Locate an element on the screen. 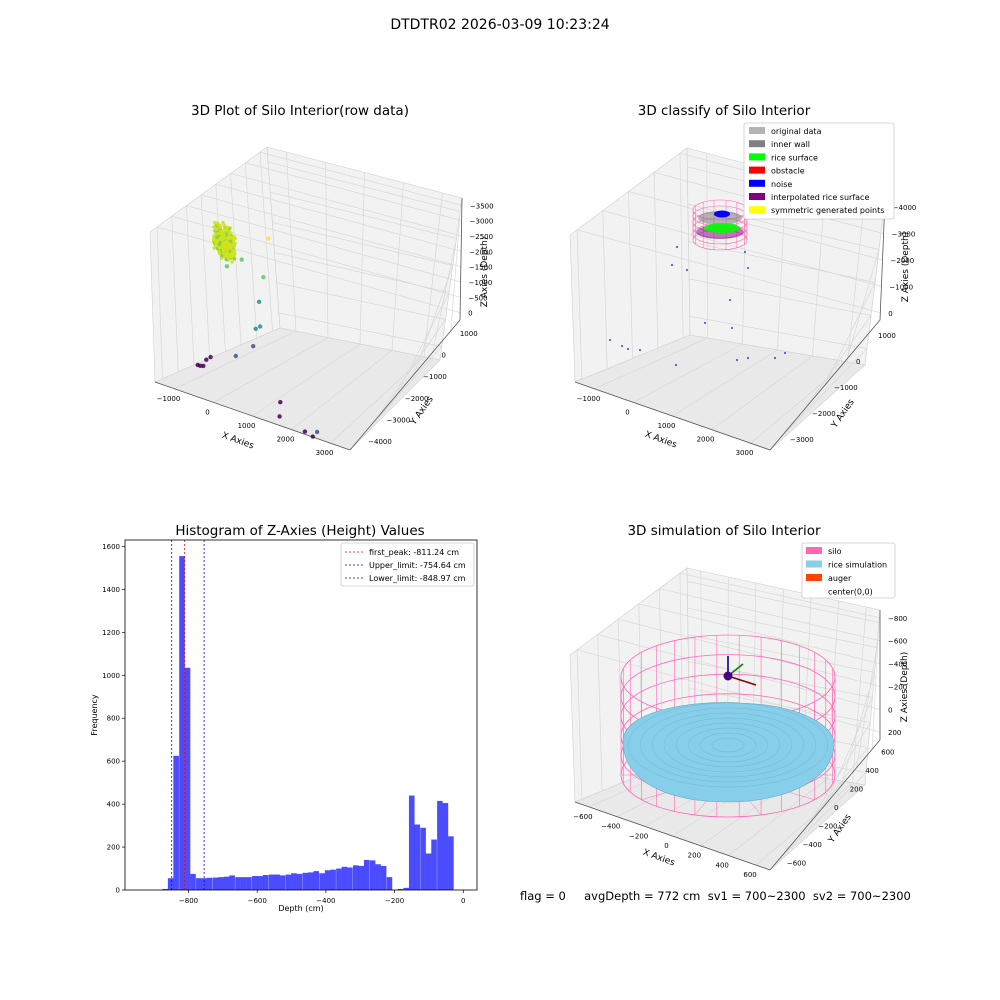 This screenshot has height=1000, width=1000. center-marker is located at coordinates (728, 676).